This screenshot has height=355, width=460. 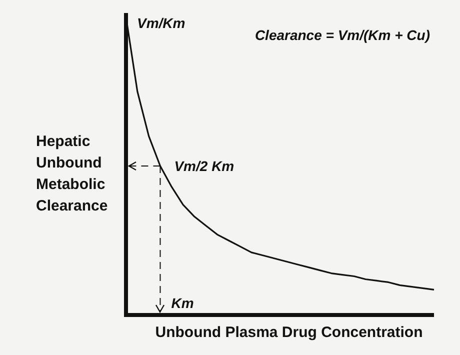 I want to click on annotation: Km, so click(x=182, y=303).